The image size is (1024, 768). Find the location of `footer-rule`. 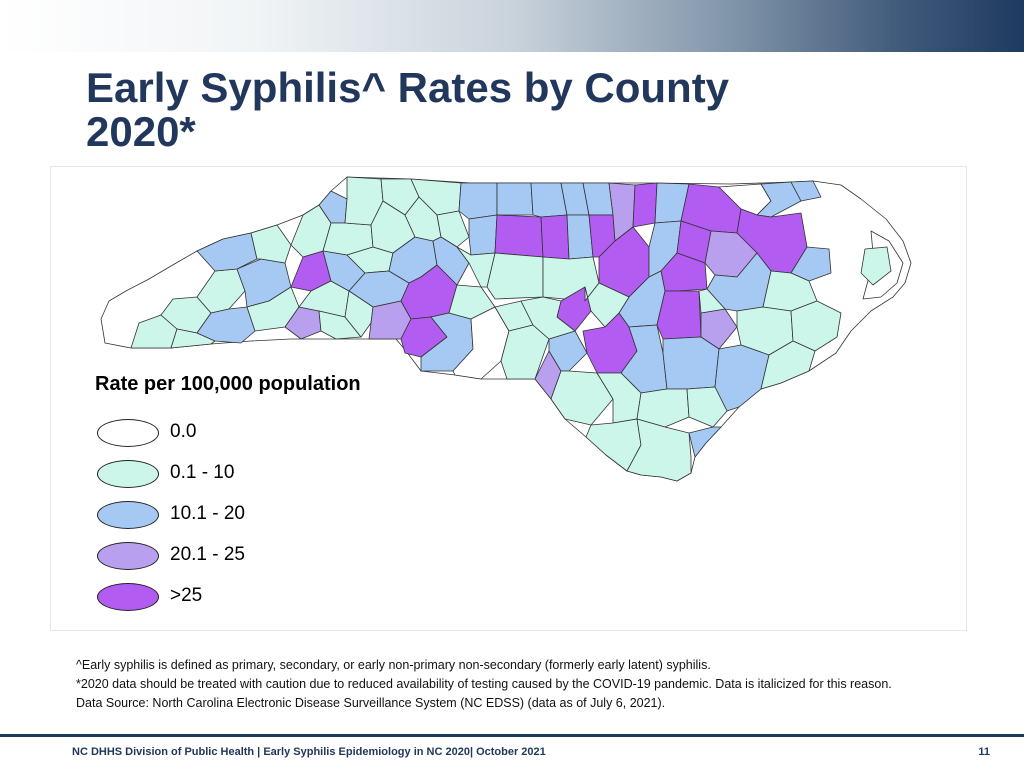

footer-rule is located at coordinates (512, 735).